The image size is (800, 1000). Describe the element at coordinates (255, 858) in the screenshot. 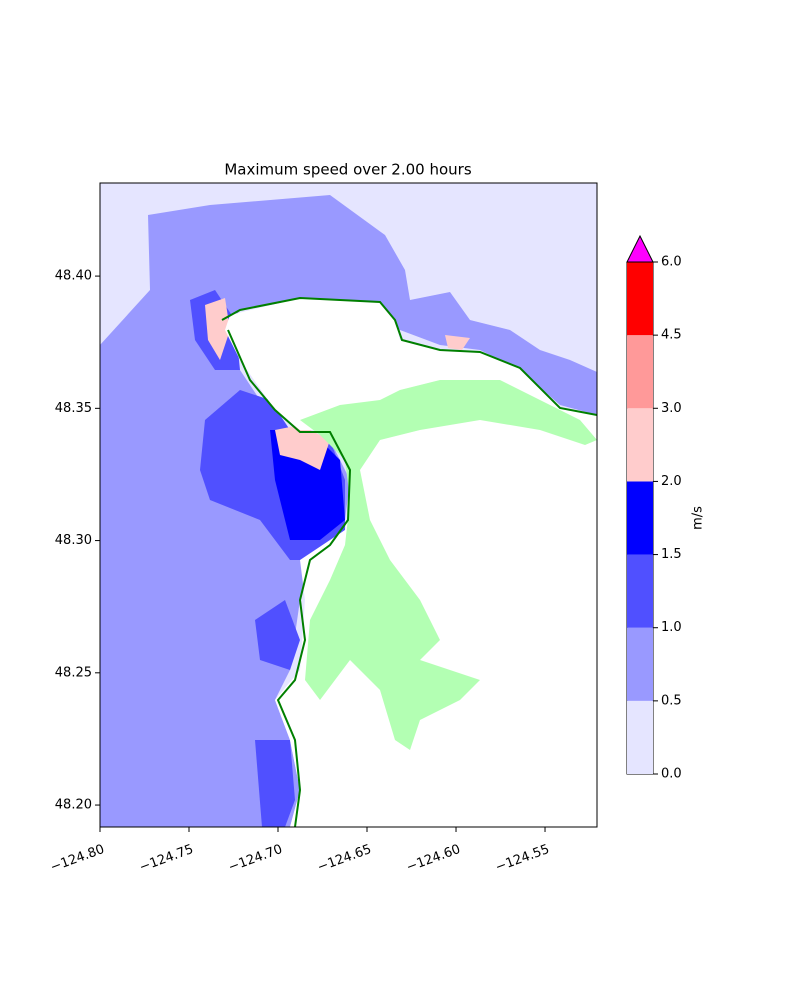

I see `x-tick-label: −124.70` at that location.